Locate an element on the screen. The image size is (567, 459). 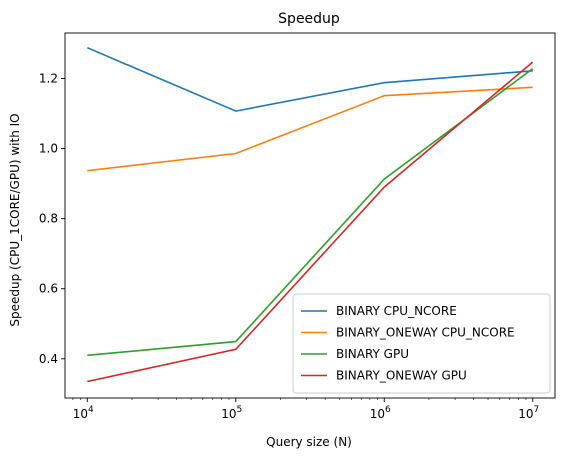
legend-box is located at coordinates (421, 343).